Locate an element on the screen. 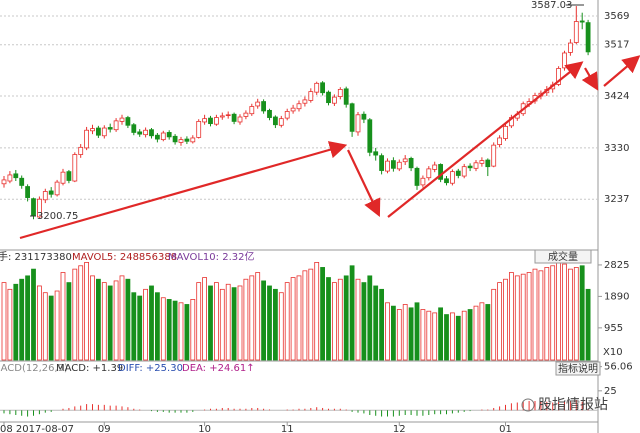 The image size is (640, 433). y-tick-label: 3569 is located at coordinates (616, 16).